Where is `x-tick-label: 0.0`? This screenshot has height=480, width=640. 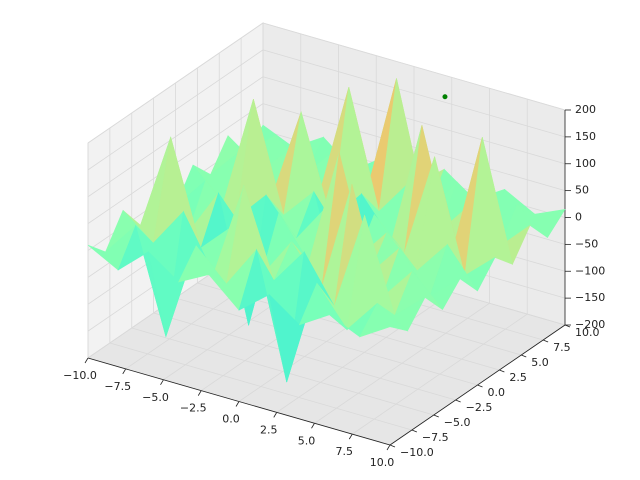 x-tick-label: 0.0 is located at coordinates (231, 419).